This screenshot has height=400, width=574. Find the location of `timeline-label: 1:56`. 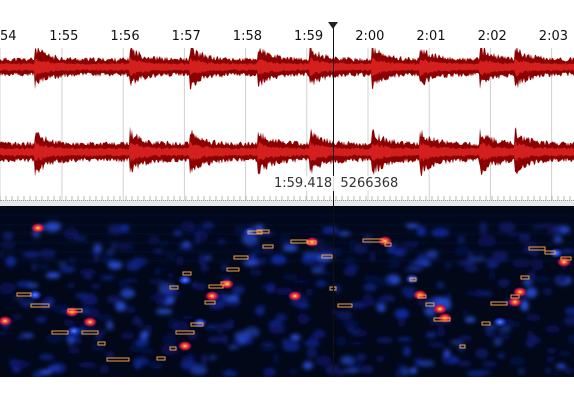

timeline-label: 1:56 is located at coordinates (125, 36).